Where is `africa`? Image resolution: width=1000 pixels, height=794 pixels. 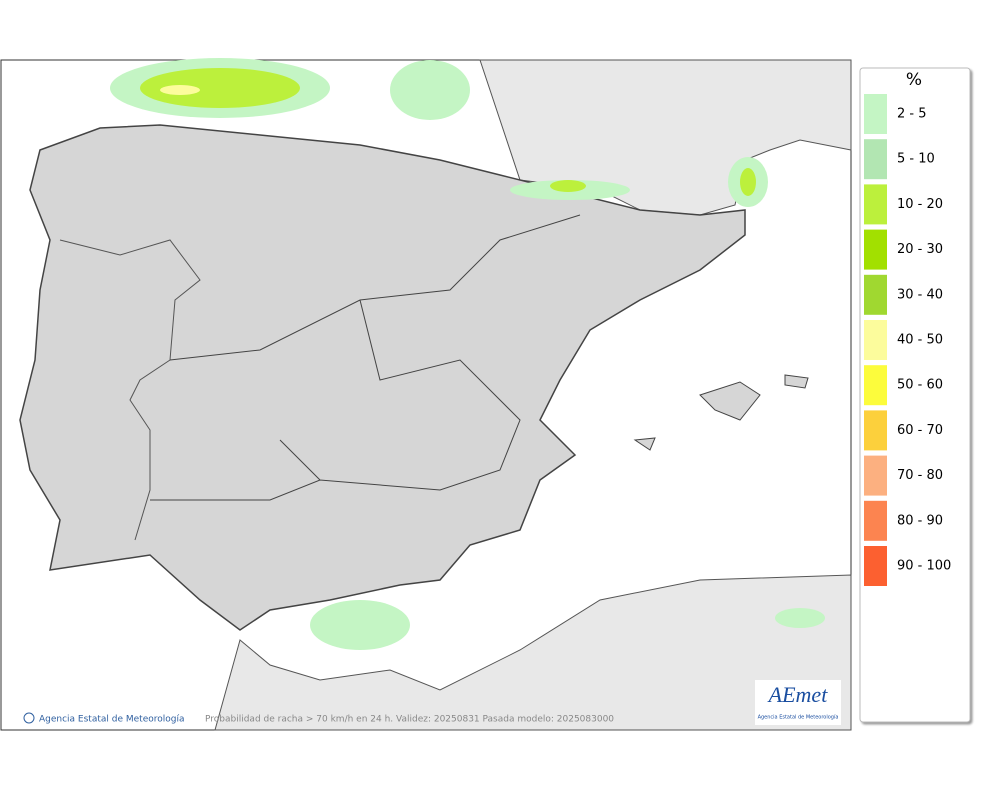 africa is located at coordinates (533, 652).